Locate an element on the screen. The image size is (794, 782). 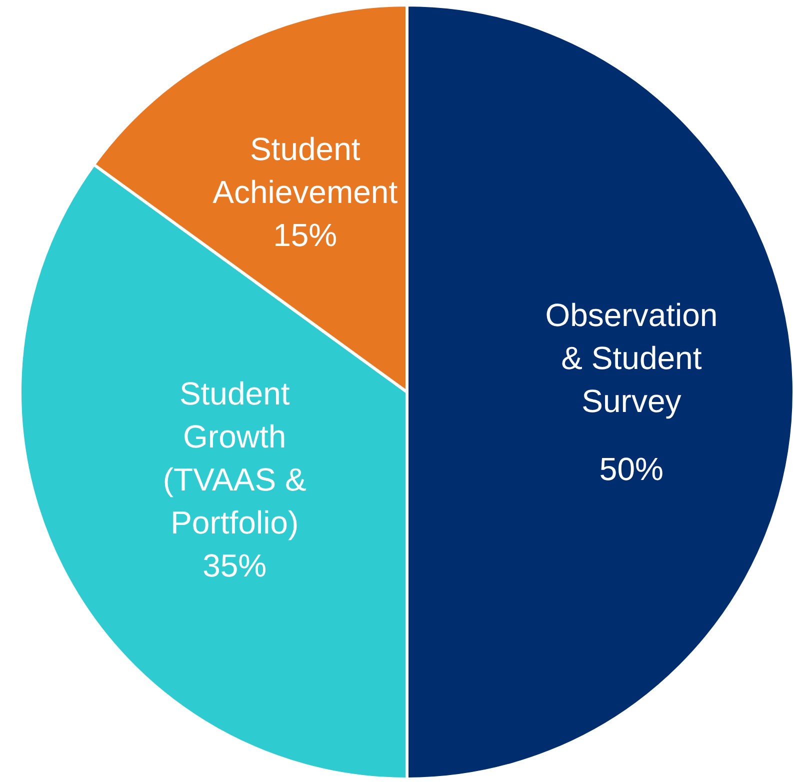
slice-label: Student Growth (TVAAS & Portfolio) is located at coordinates (234, 458).